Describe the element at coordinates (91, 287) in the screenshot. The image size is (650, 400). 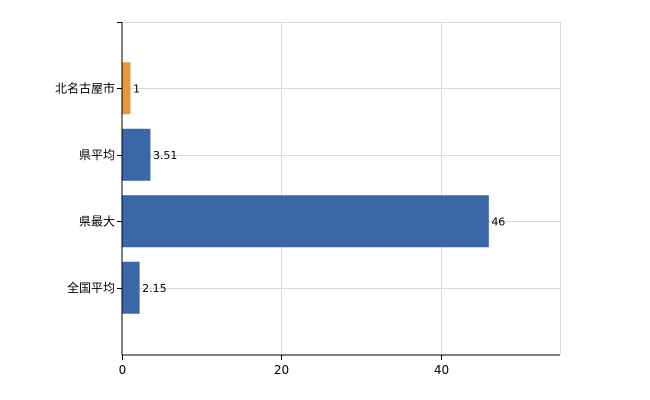
I see `y-tick-label-3: 全国平均` at that location.